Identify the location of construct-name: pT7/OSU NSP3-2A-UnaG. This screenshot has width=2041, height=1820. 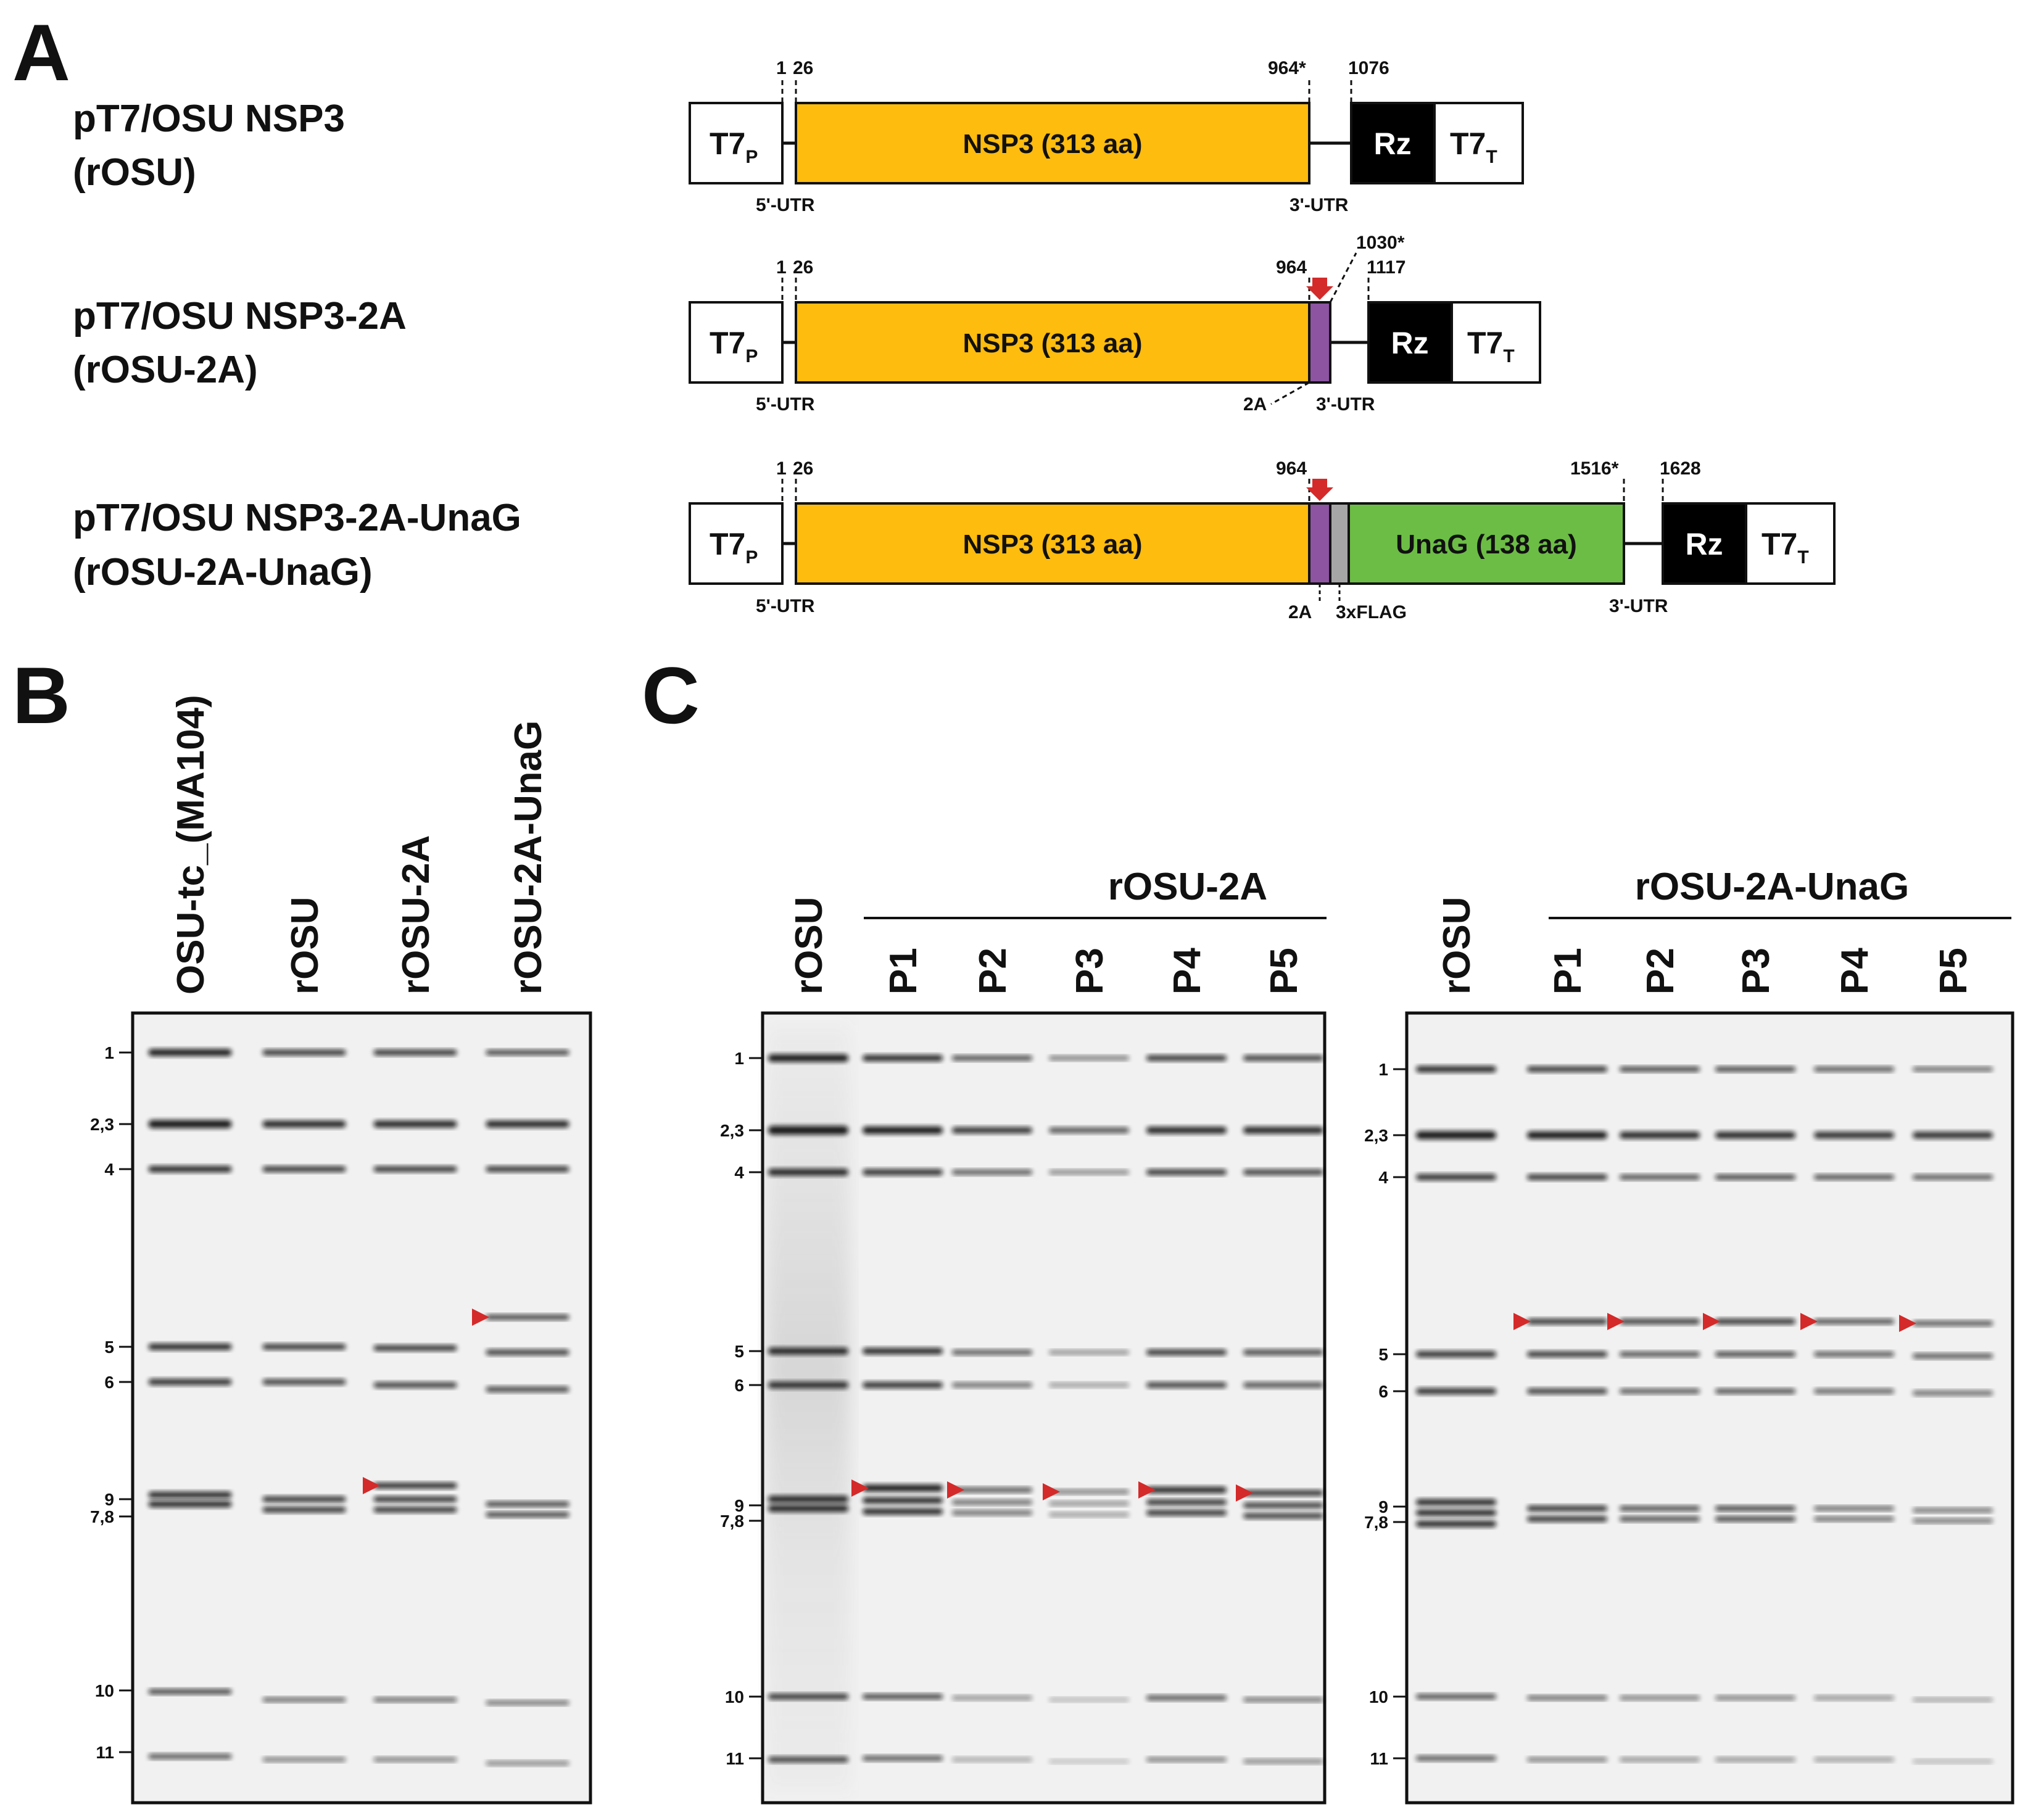
(297, 518).